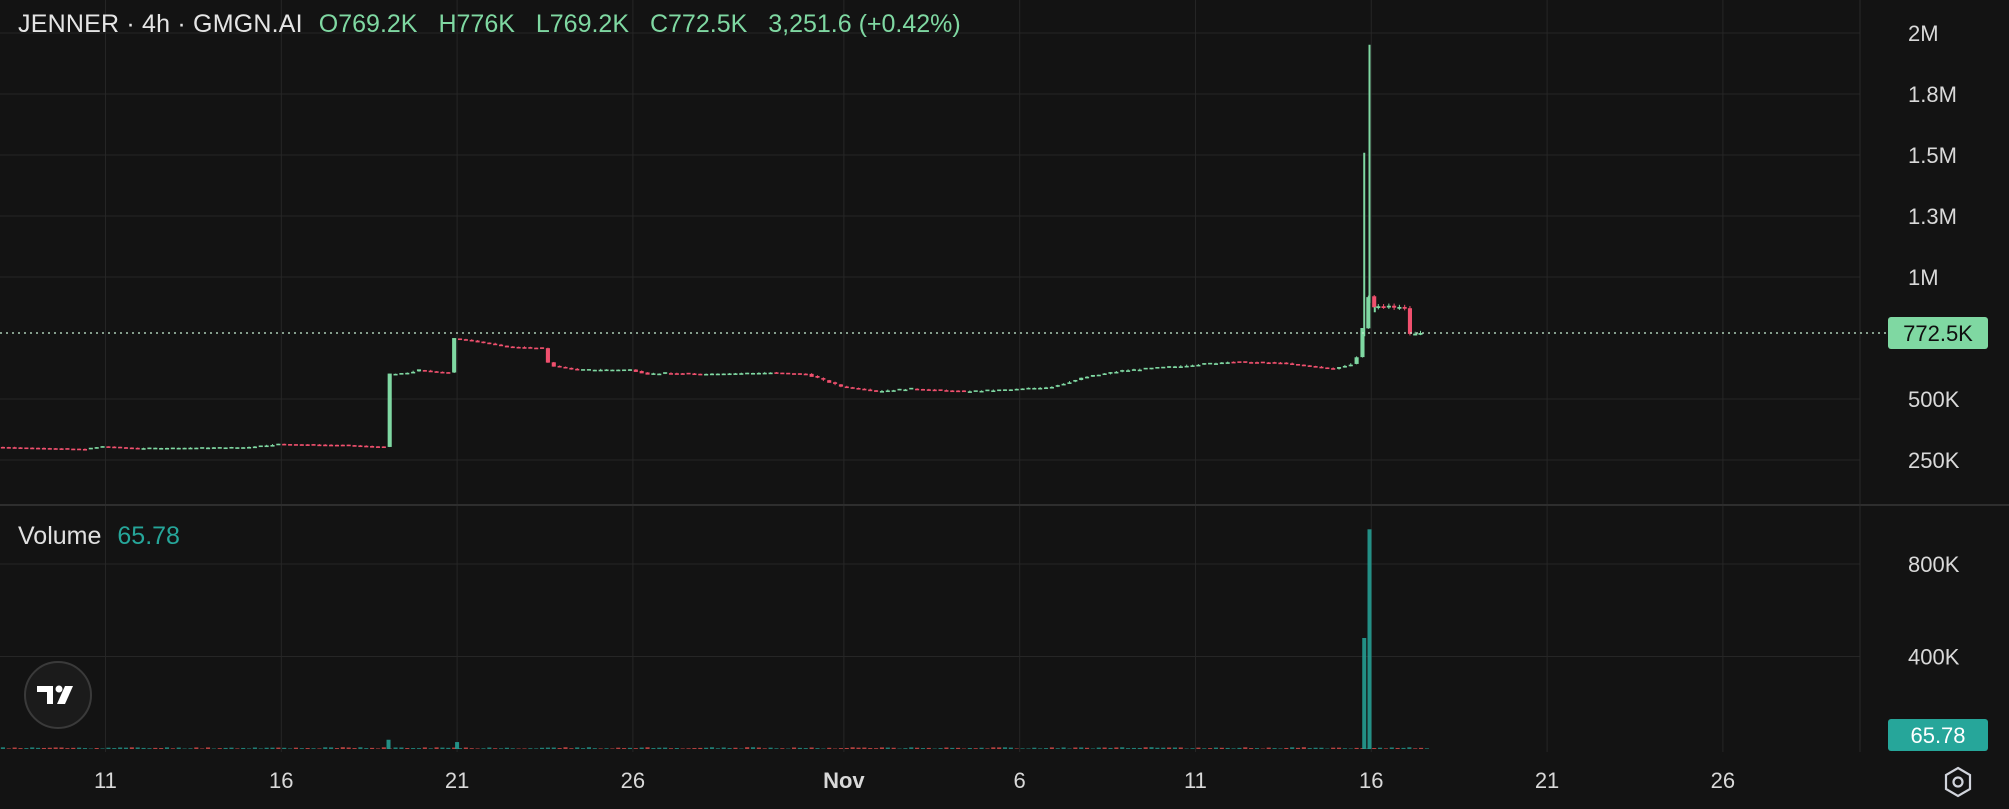  I want to click on tradingview-logo-icon, so click(58, 695).